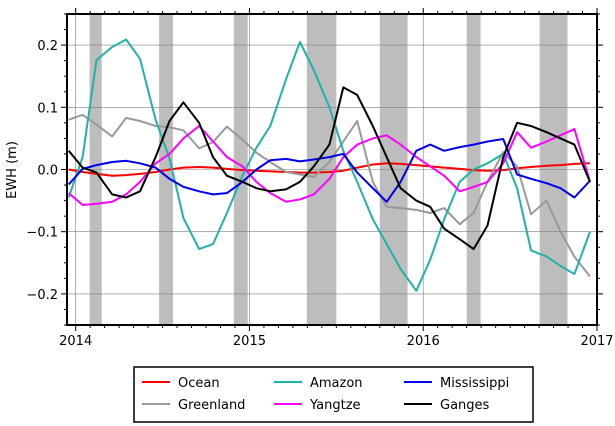 The width and height of the screenshot is (615, 426). I want to click on x-tick-label: 2017, so click(596, 341).